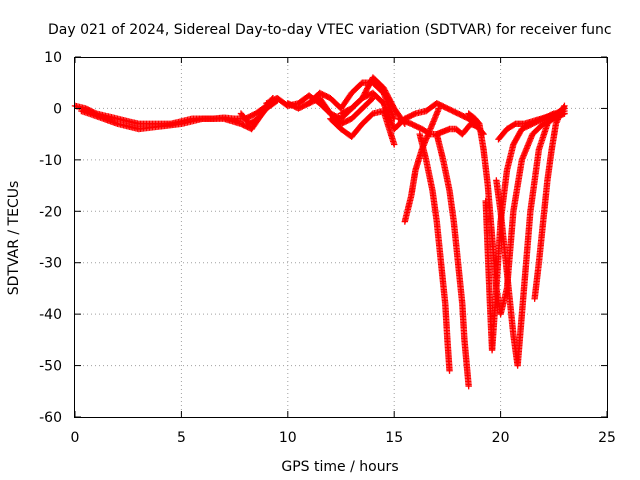  Describe the element at coordinates (339, 467) in the screenshot. I see `x-axis-label: GPS time / hours` at that location.